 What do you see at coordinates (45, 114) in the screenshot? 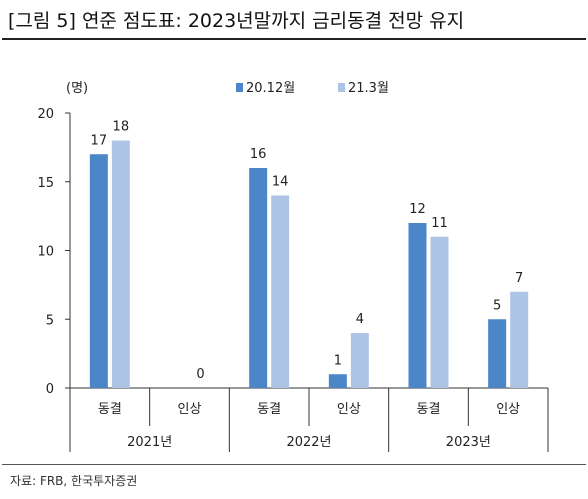
I see `y-tick-label: 20` at bounding box center [45, 114].